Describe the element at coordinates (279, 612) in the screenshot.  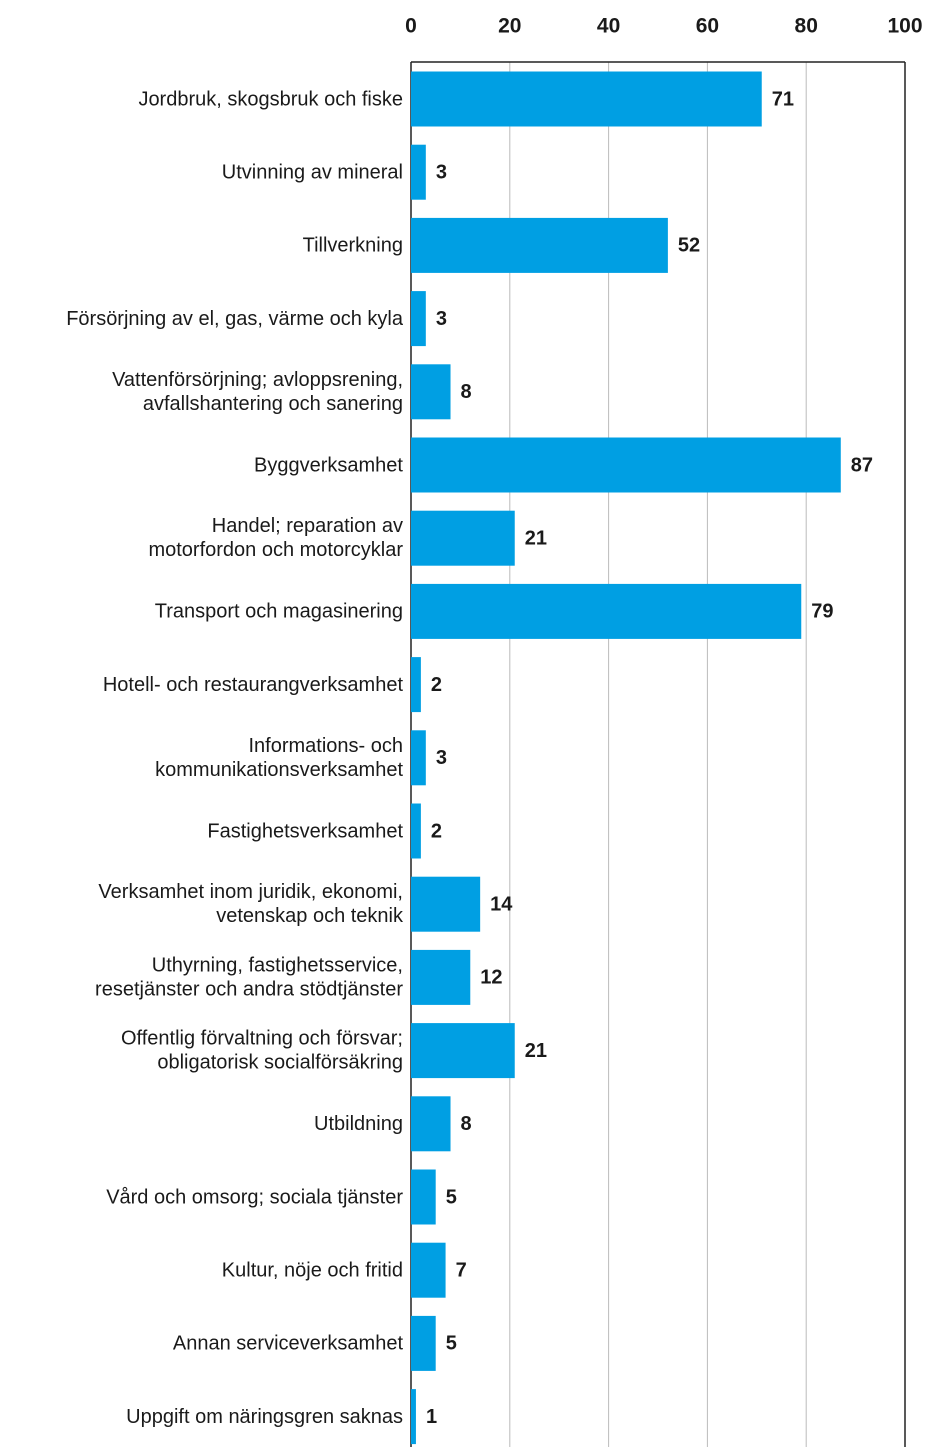
I see `y-tick-label: Transport och magasinering` at that location.